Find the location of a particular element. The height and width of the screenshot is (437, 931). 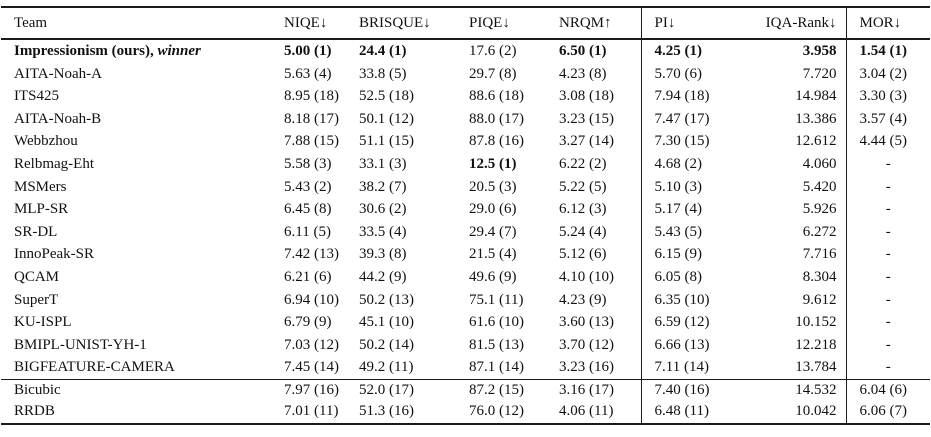

value-cell-niqe: 7.97 (16) is located at coordinates (308, 390).